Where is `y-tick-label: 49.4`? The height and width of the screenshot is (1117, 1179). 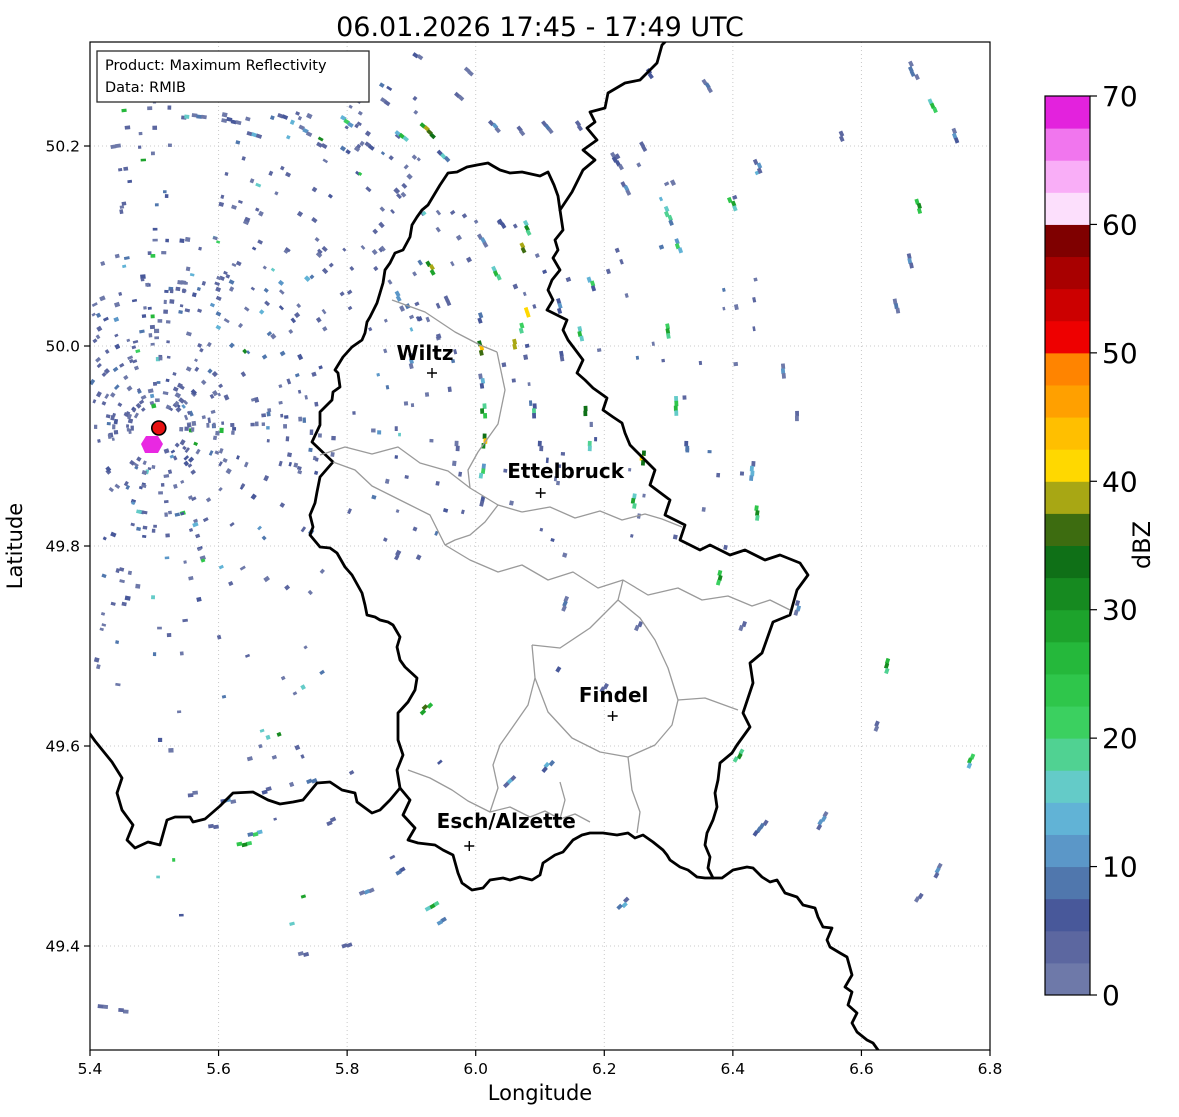 y-tick-label: 49.4 is located at coordinates (62, 947).